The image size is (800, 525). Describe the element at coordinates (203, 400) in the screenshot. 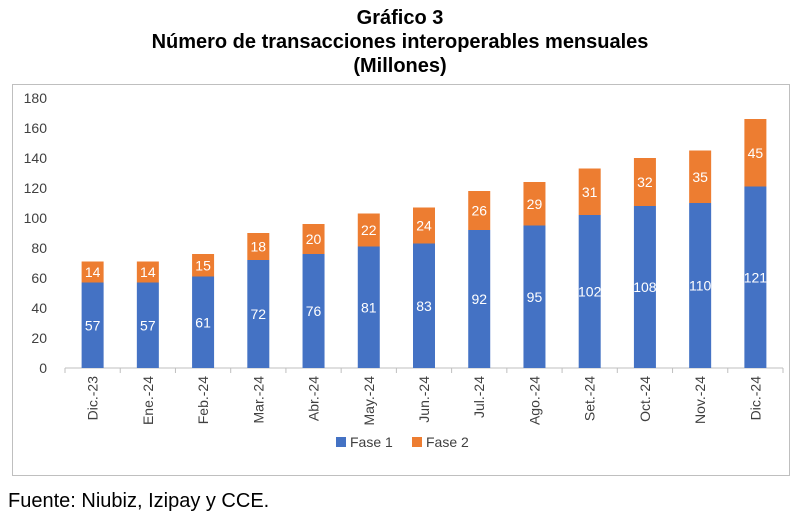

I see `x-tick-label: Feb.-24` at that location.